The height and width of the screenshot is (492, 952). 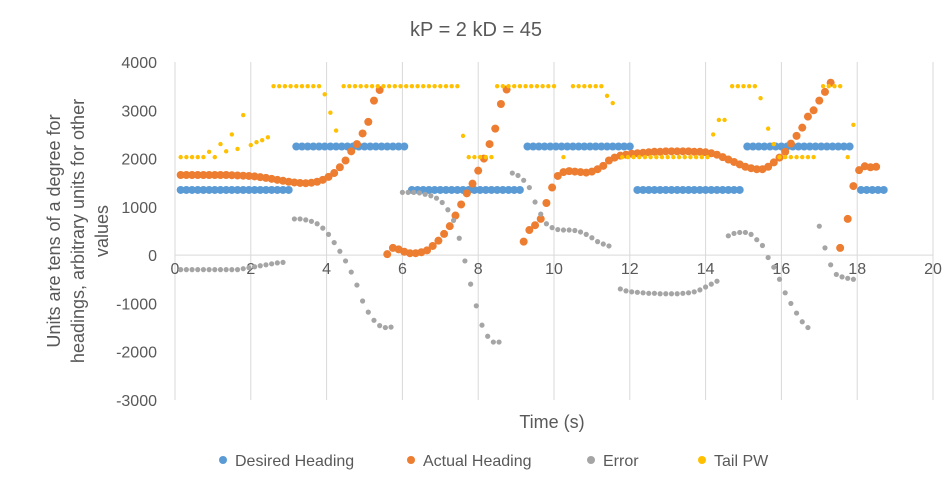 What do you see at coordinates (139, 208) in the screenshot?
I see `y-tick-label: 1000` at bounding box center [139, 208].